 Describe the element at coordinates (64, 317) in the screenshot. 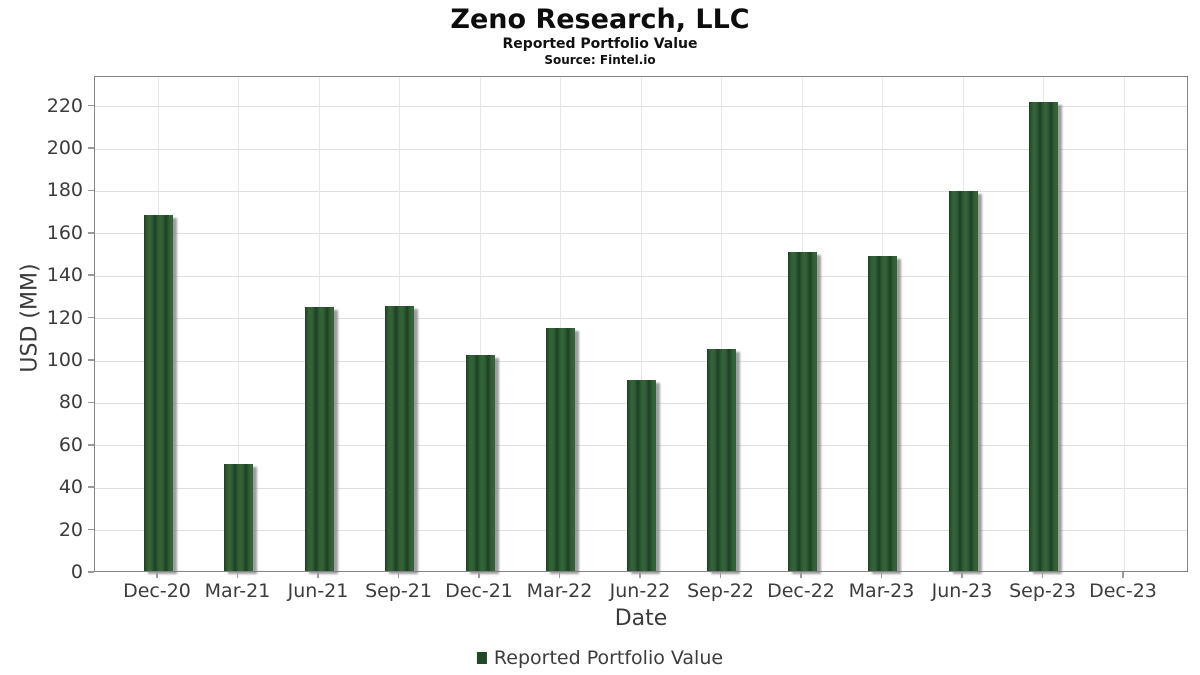

I see `y-tick-label: 120` at that location.